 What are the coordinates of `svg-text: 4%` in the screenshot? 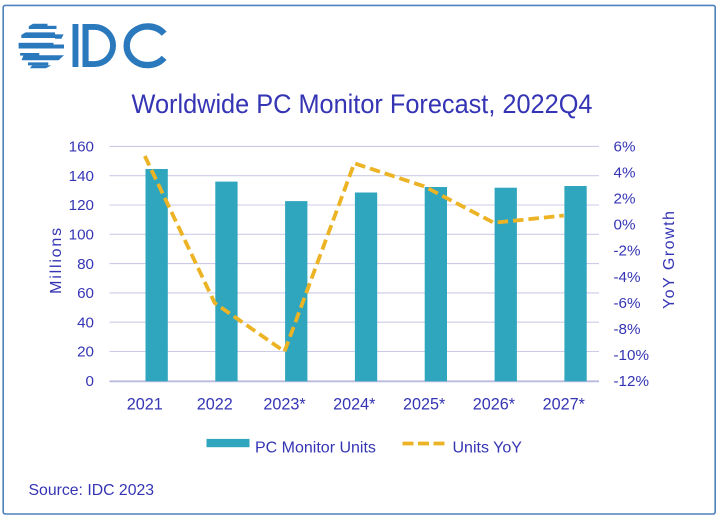 It's located at (625, 173).